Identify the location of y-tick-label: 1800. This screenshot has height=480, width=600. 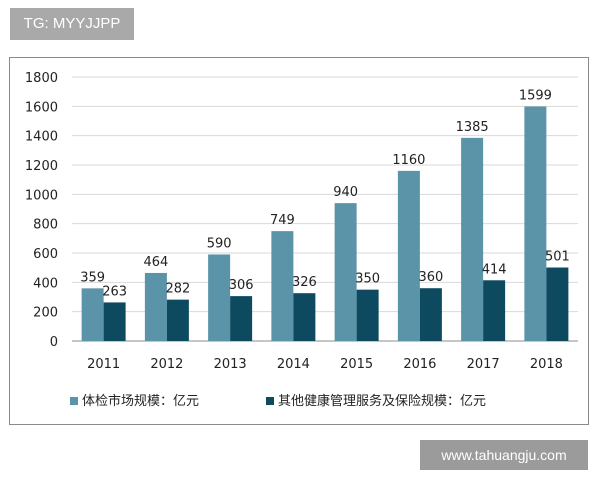
(41, 78).